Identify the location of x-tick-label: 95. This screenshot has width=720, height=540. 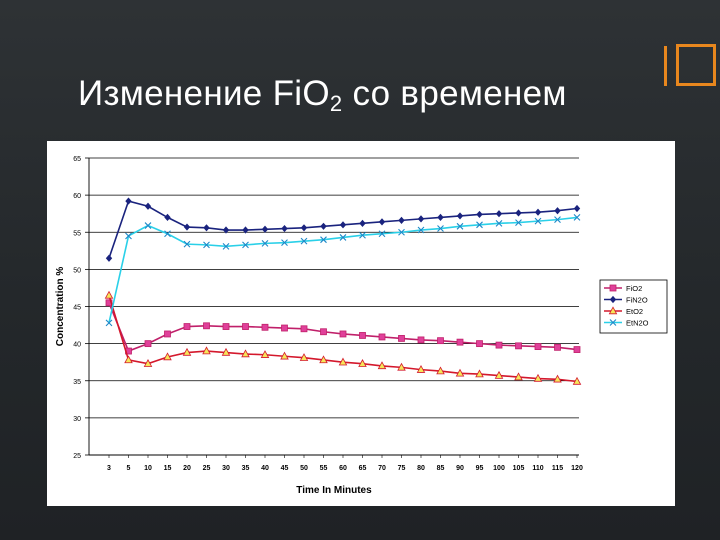
(480, 468).